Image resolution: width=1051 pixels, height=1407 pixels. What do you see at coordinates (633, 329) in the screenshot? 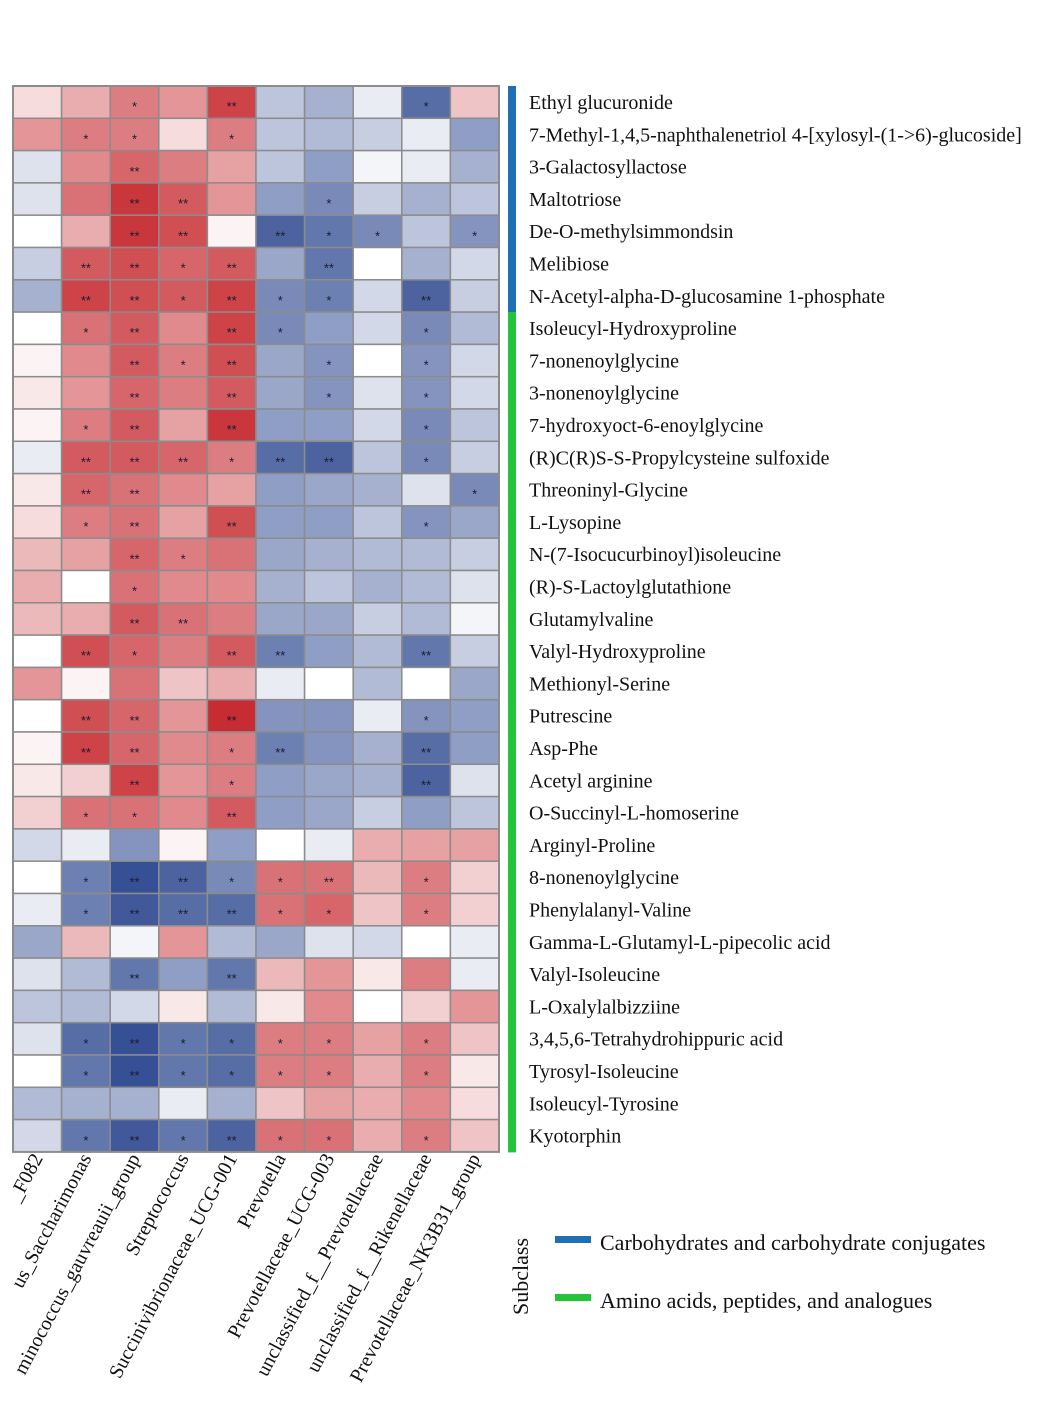
I see `row-label: Isoleucyl-Hydroxyproline` at bounding box center [633, 329].